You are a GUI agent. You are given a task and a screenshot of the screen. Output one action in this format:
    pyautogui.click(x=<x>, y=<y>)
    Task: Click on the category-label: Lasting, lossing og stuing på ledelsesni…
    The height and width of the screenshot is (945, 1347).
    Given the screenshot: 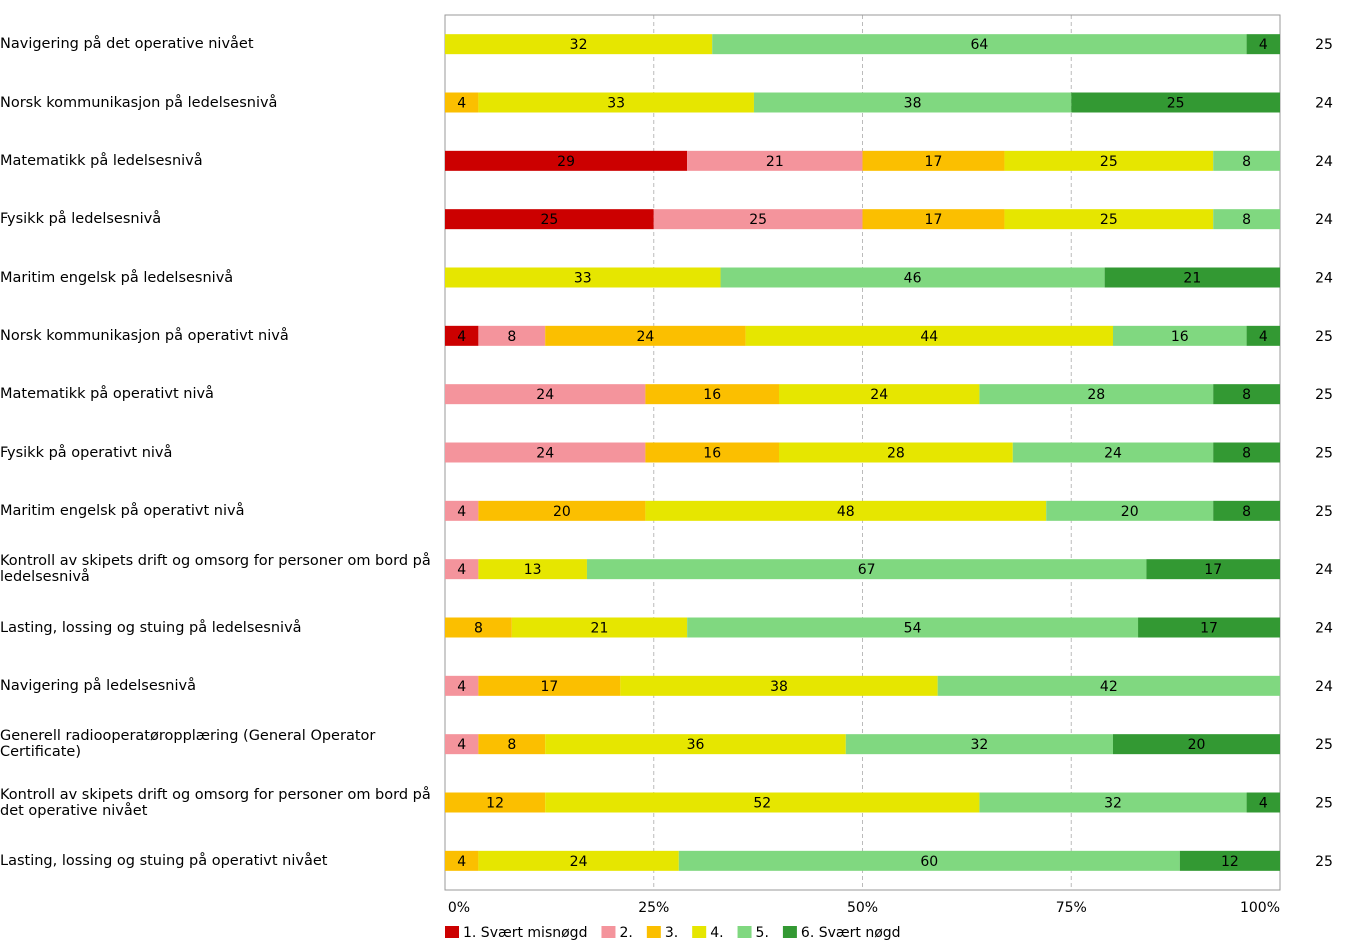 What is the action you would take?
    pyautogui.click(x=151, y=627)
    